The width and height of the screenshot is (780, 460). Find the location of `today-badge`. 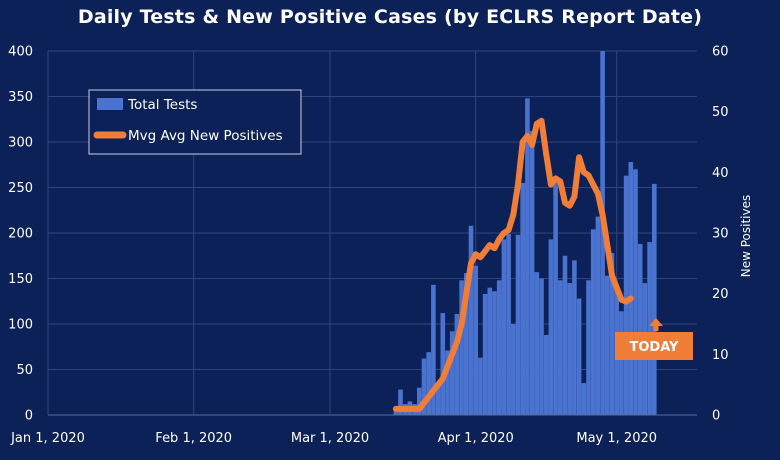

today-badge is located at coordinates (654, 346).